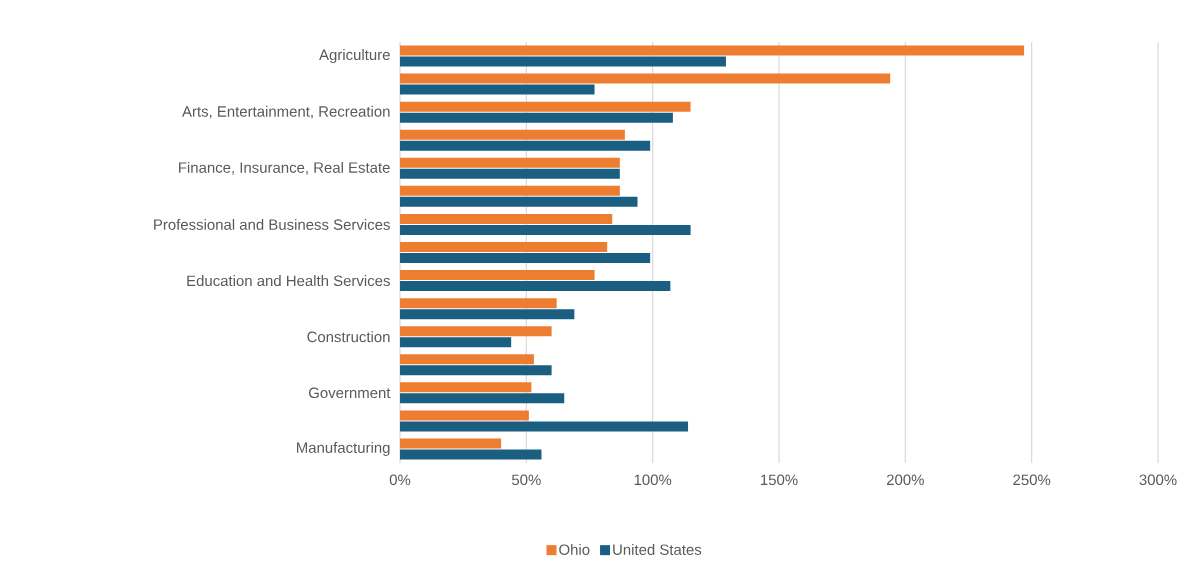 The image size is (1203, 582). Describe the element at coordinates (574, 549) in the screenshot. I see `legend-label: Ohio` at that location.